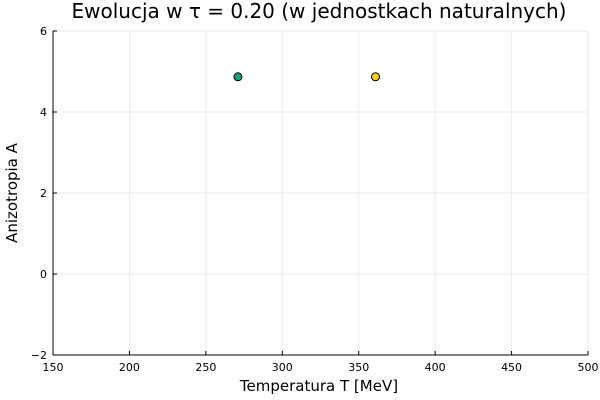 Image resolution: width=600 pixels, height=400 pixels. Describe the element at coordinates (205, 367) in the screenshot. I see `x-tick-label: 250` at that location.